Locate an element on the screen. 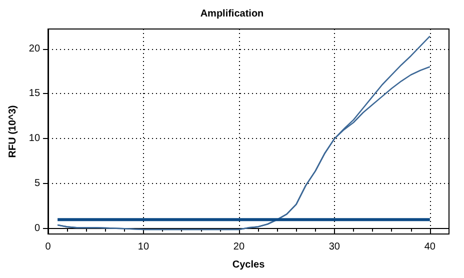 Image resolution: width=464 pixels, height=278 pixels. y-tick-label: 15 is located at coordinates (34, 94).